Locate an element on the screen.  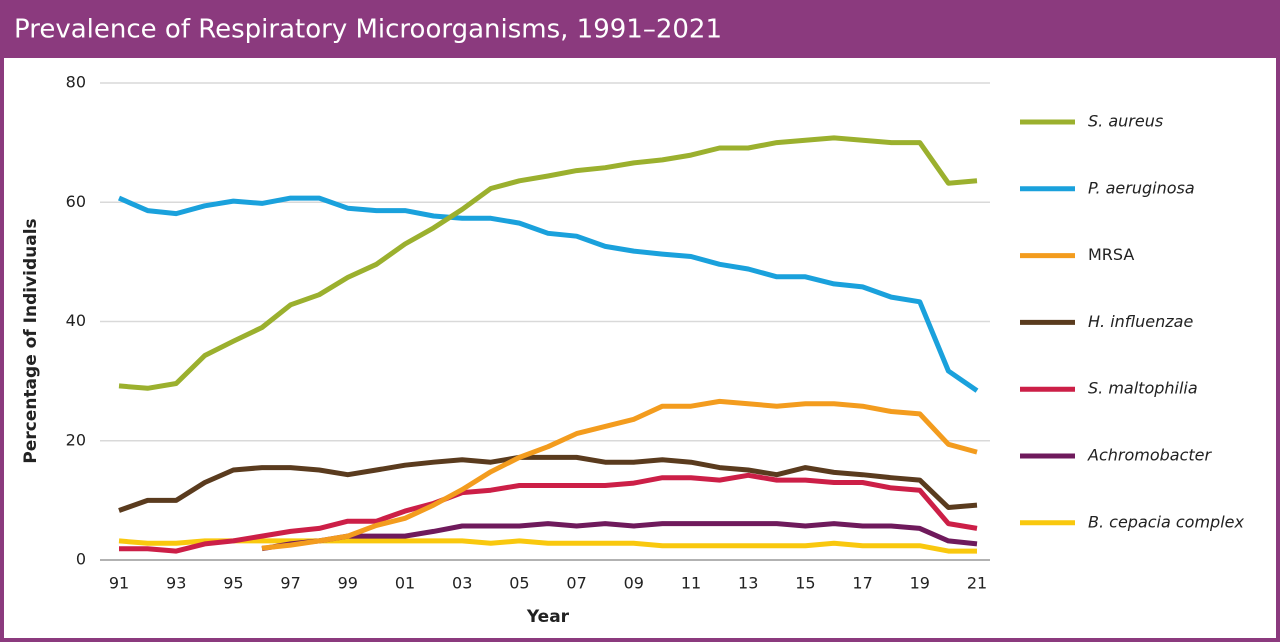
y-tick-label: 20 is located at coordinates (76, 439).